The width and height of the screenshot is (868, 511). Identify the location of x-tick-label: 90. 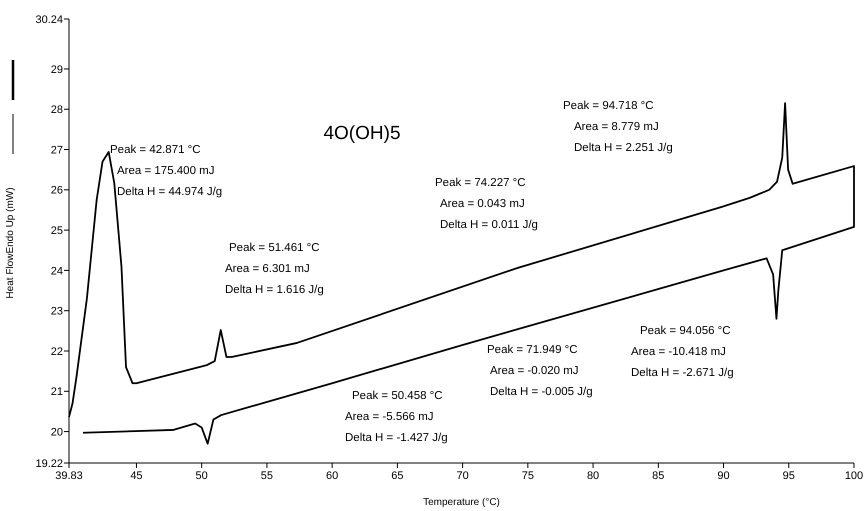
(723, 476).